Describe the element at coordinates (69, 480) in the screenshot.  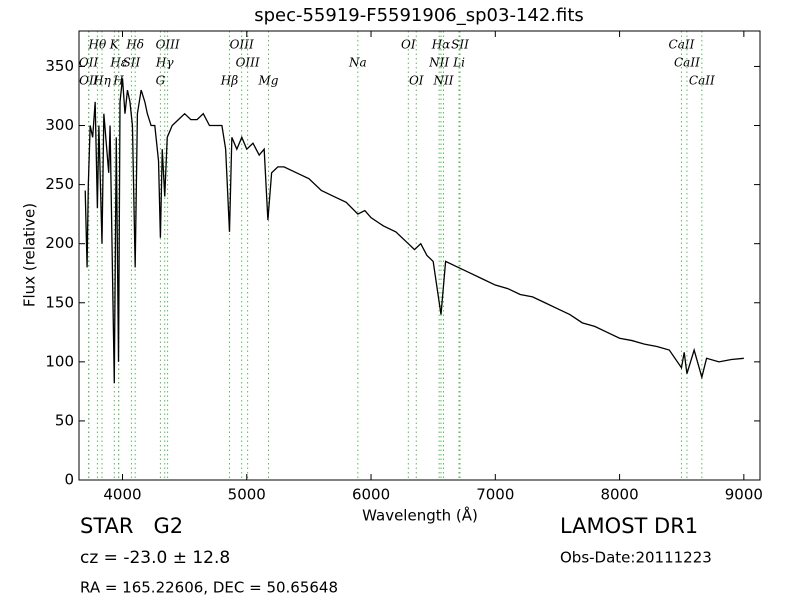
I see `y-tick-label: 0` at that location.